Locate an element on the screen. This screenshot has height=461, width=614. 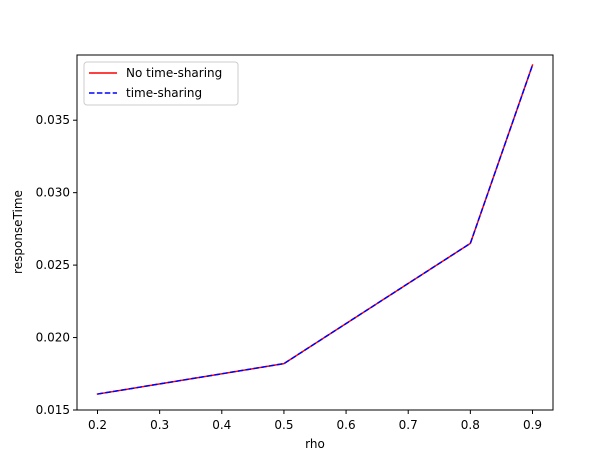
legend-label-time-sharing: time-sharing is located at coordinates (164, 93).